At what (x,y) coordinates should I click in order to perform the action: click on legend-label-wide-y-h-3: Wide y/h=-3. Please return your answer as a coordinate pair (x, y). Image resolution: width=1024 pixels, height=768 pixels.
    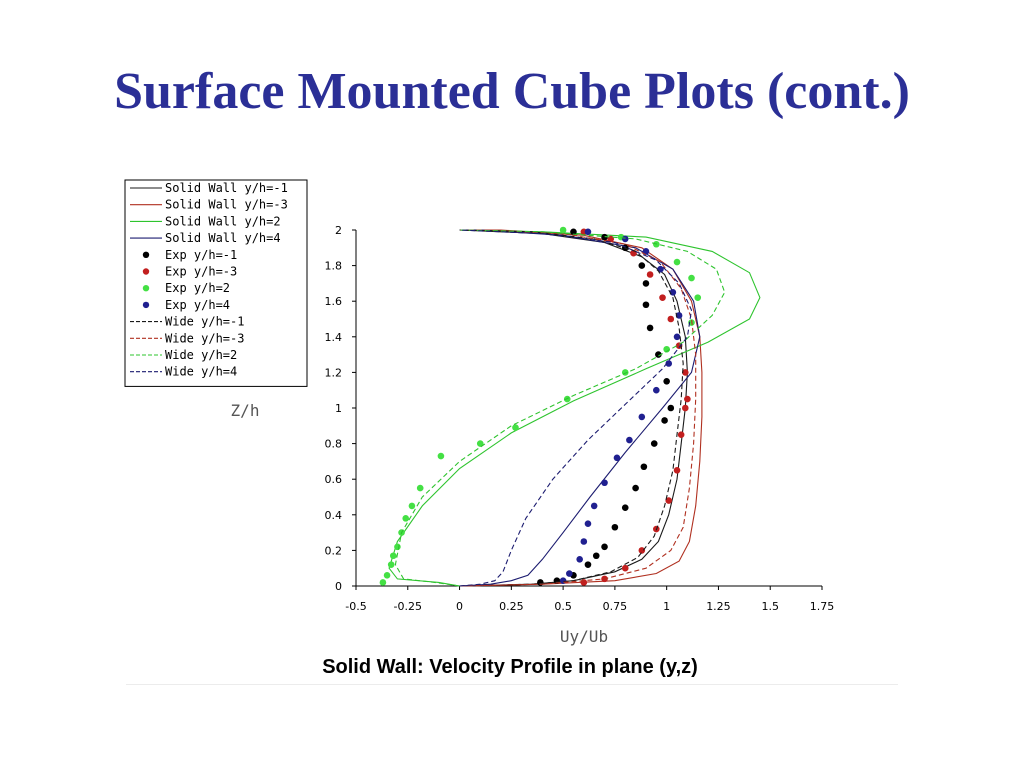
    Looking at the image, I should click on (204, 338).